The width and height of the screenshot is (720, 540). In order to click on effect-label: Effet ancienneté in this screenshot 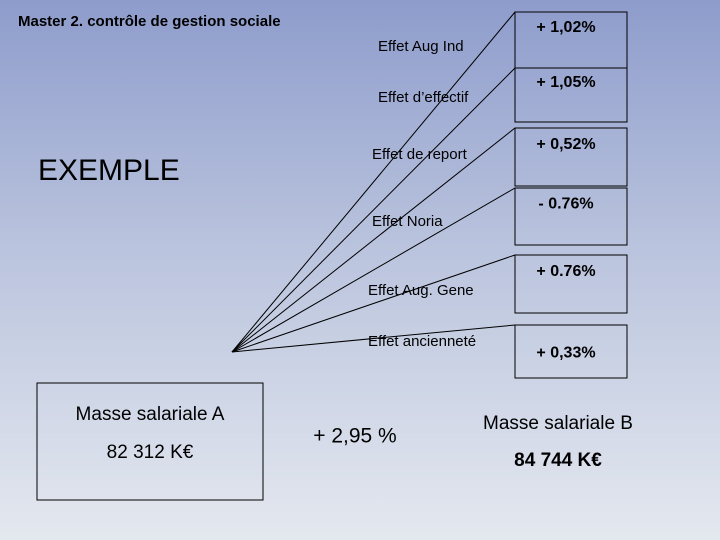, I will do `click(422, 341)`.